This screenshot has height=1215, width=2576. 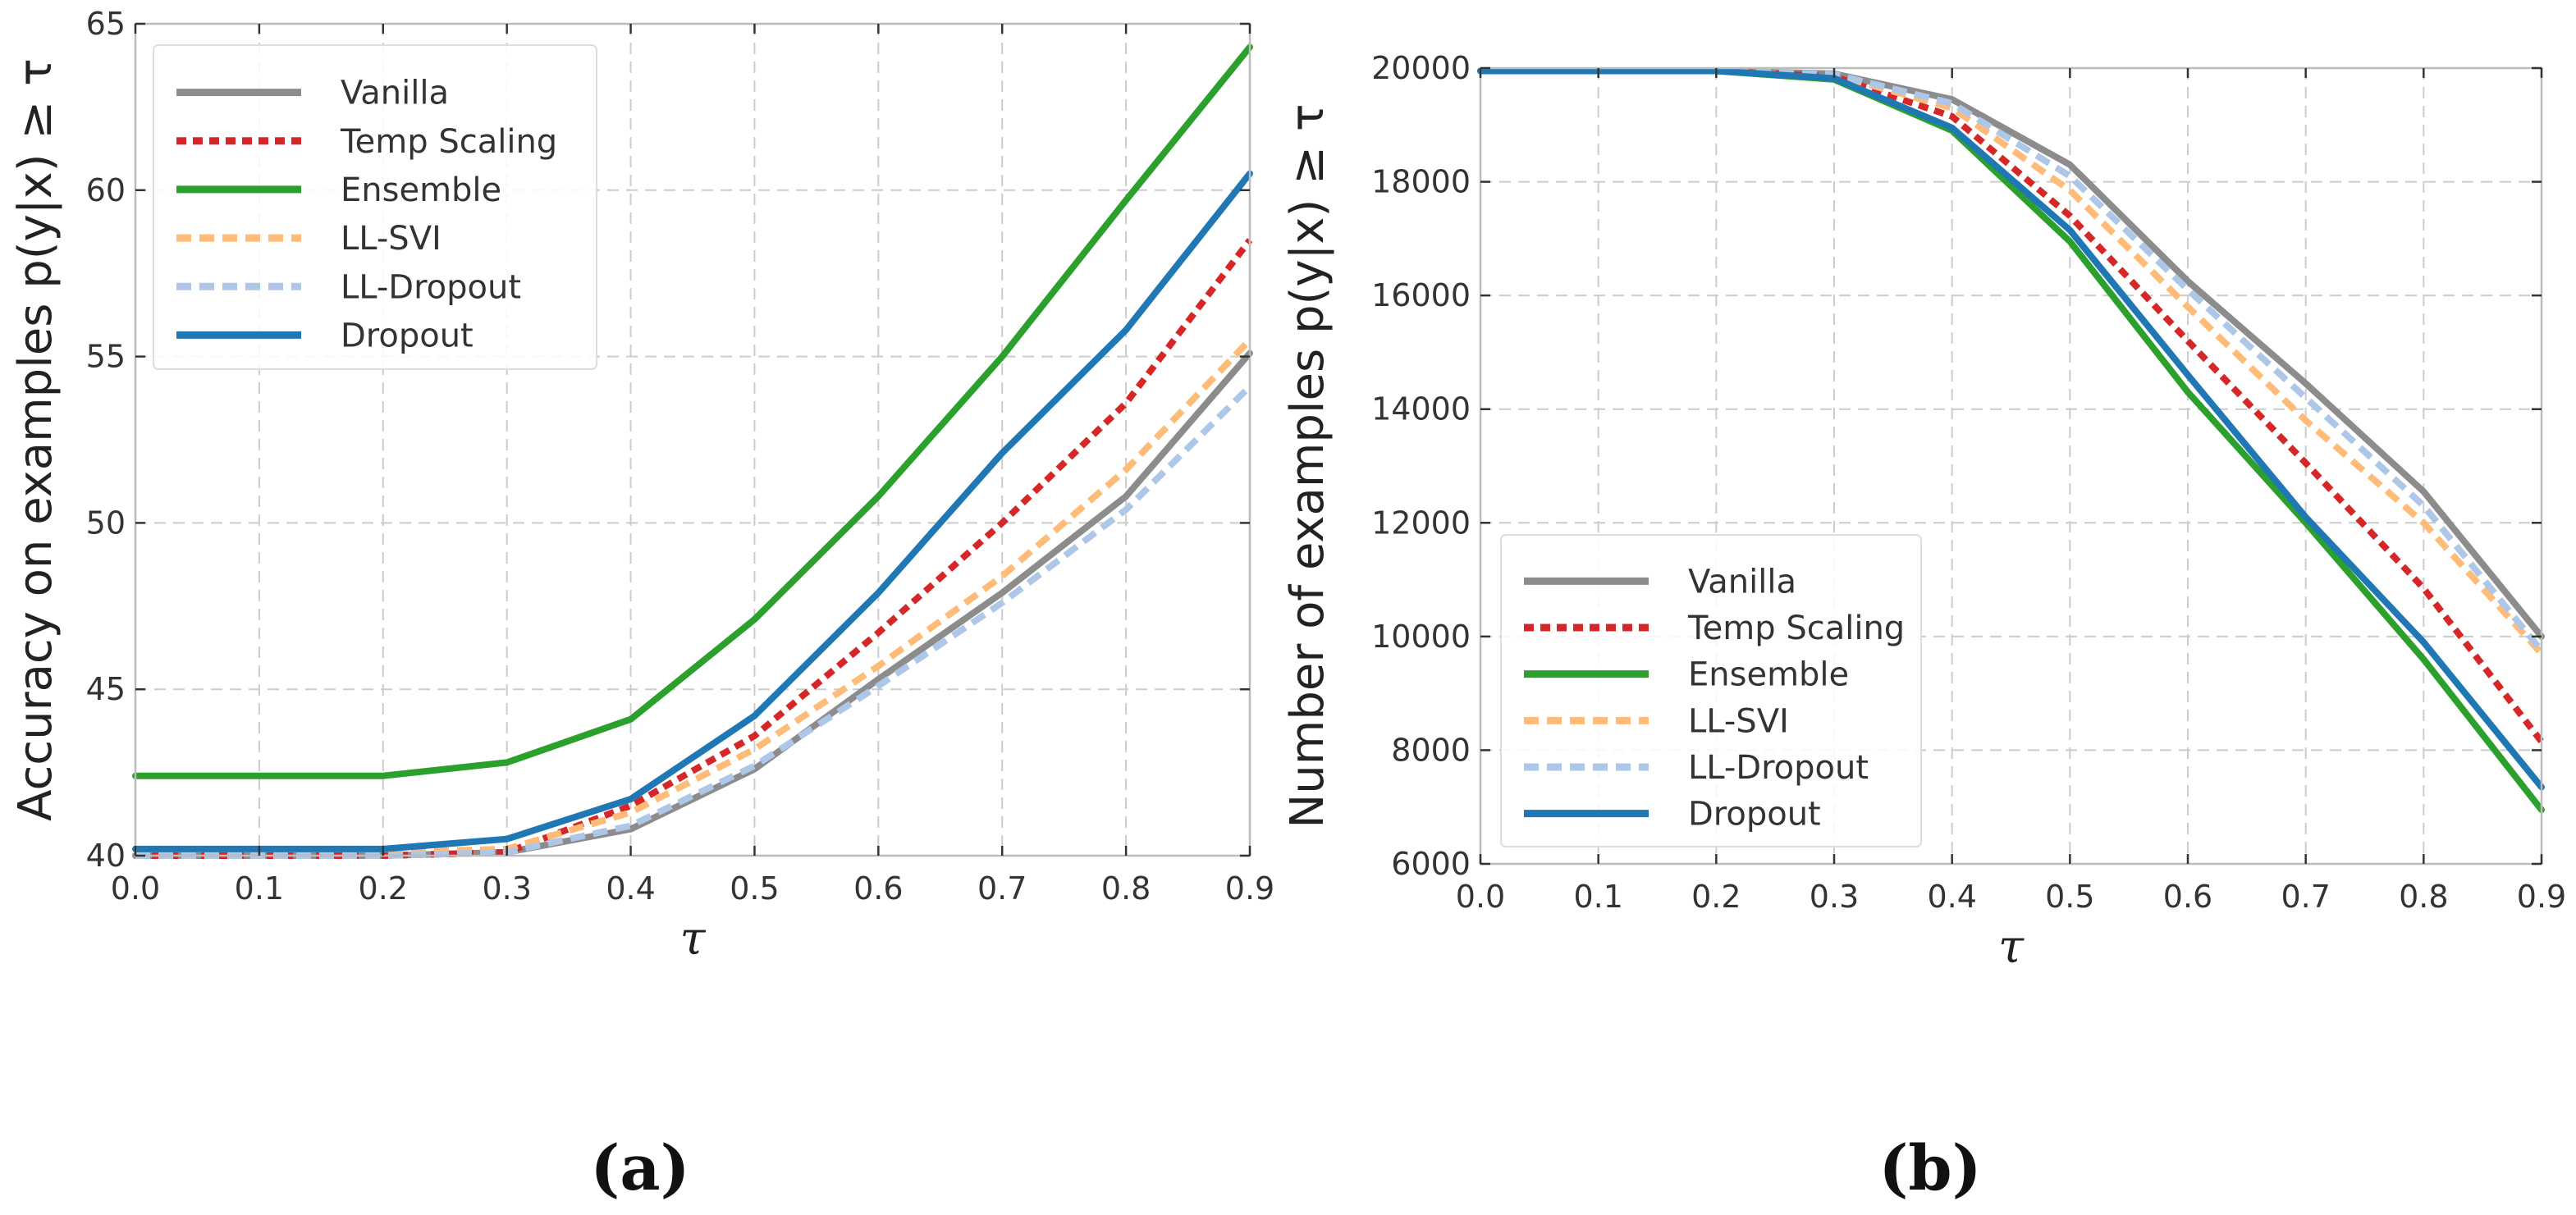 What do you see at coordinates (1421, 182) in the screenshot?
I see `y-tick-label: 18000` at bounding box center [1421, 182].